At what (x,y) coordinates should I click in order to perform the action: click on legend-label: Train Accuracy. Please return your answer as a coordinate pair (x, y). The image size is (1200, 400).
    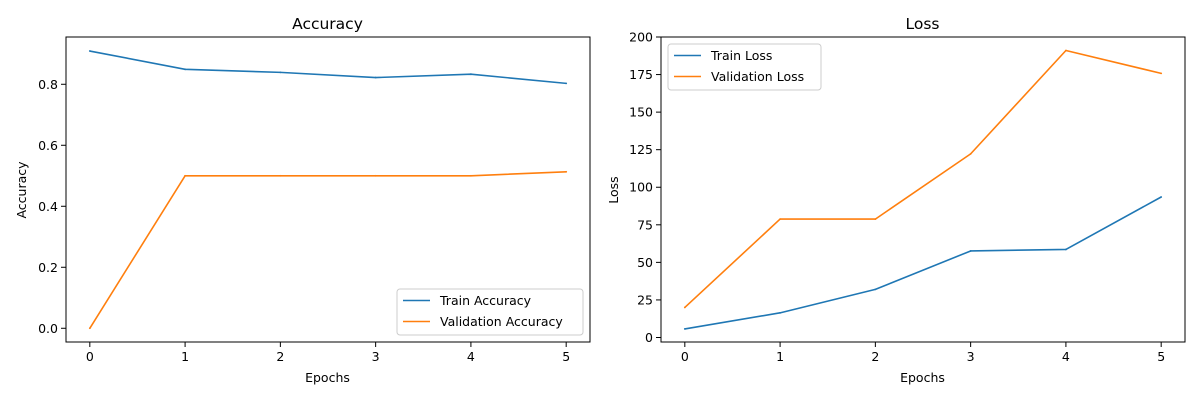
    Looking at the image, I should click on (485, 300).